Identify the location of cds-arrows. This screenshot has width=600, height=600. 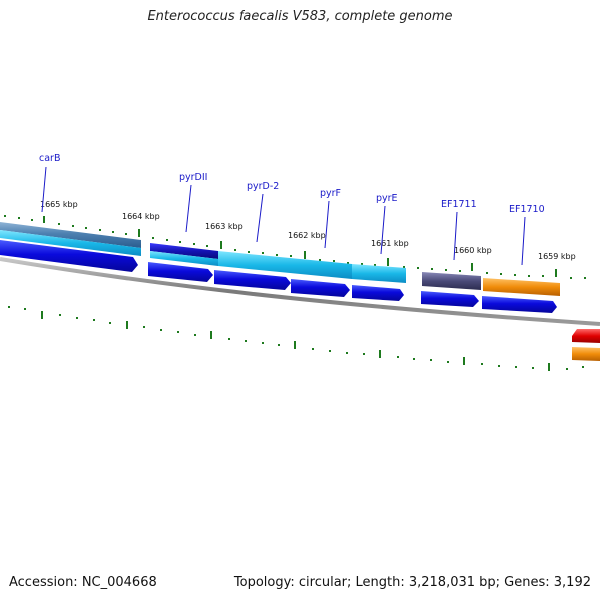
(278, 276).